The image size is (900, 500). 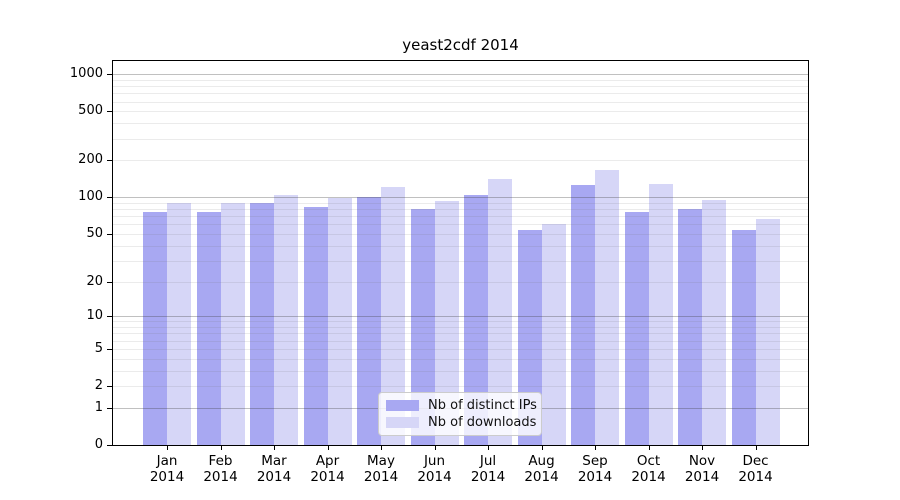 What do you see at coordinates (98, 348) in the screenshot?
I see `y-tick-label-5: 5` at bounding box center [98, 348].